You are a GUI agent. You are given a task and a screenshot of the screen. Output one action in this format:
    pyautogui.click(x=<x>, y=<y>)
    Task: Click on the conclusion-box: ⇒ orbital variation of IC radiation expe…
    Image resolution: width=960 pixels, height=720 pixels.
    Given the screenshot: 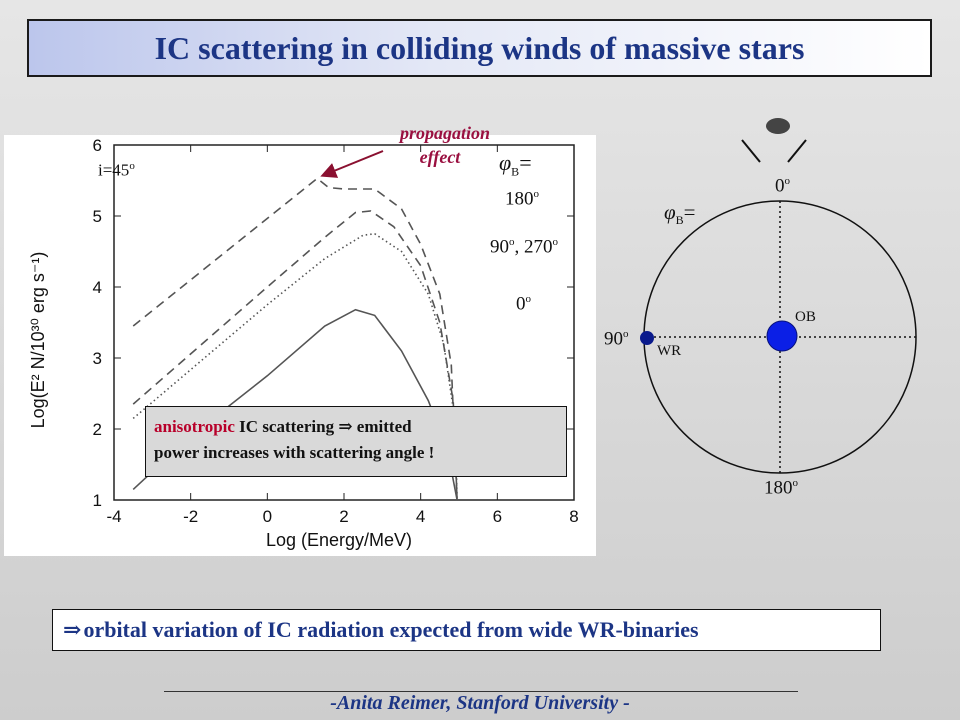 What is the action you would take?
    pyautogui.click(x=466, y=630)
    